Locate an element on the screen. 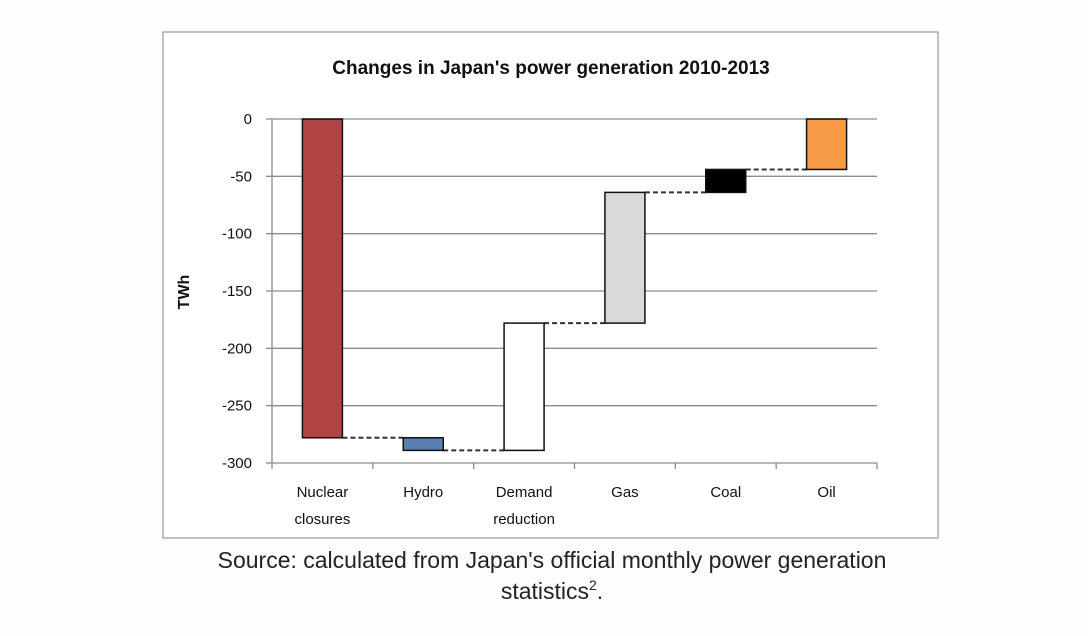  y-tick-label: -150 is located at coordinates (237, 291).